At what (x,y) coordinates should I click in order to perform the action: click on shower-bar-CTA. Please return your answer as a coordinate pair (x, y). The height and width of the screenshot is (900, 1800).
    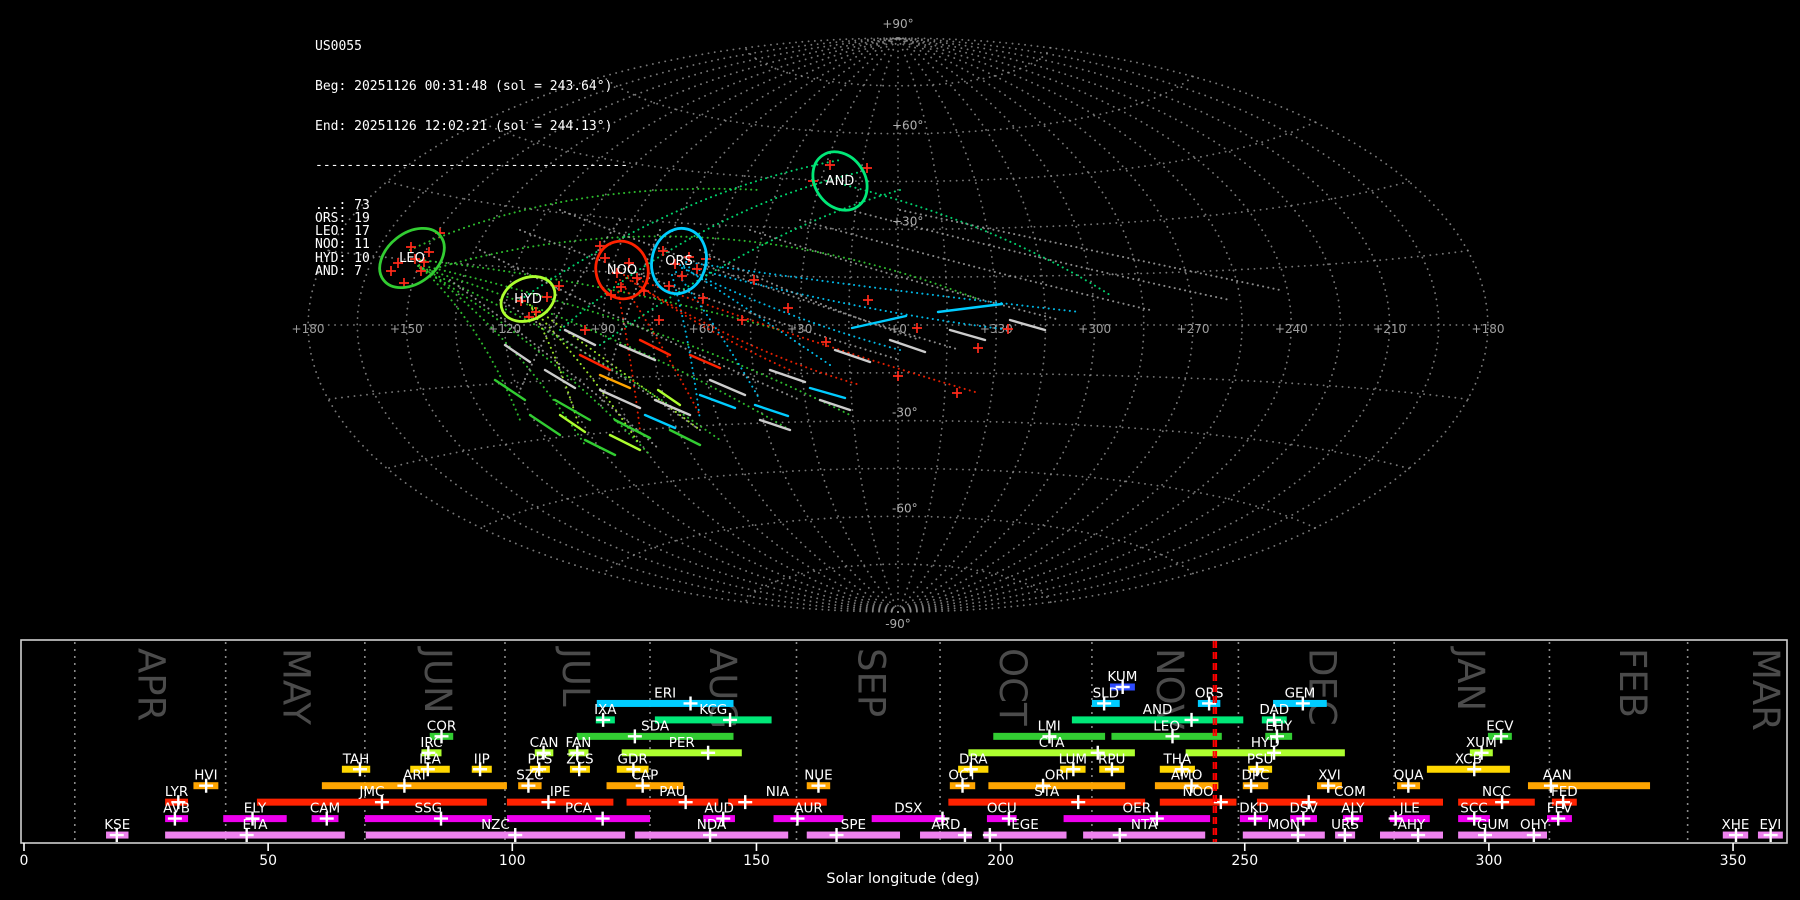
    Looking at the image, I should click on (1051, 753).